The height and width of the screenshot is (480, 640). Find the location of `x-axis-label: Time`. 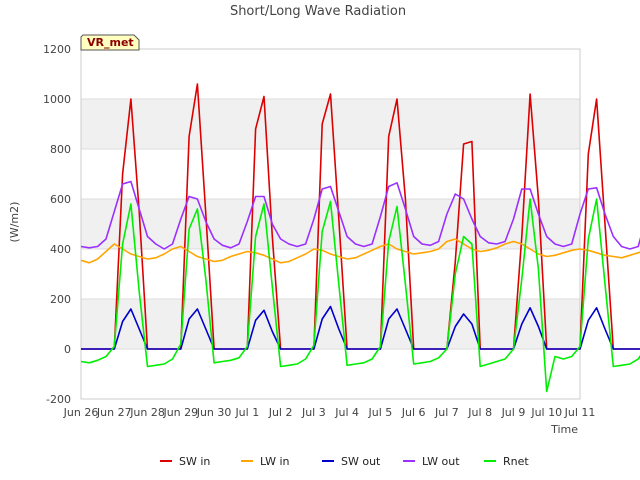

x-axis-label: Time is located at coordinates (564, 429).